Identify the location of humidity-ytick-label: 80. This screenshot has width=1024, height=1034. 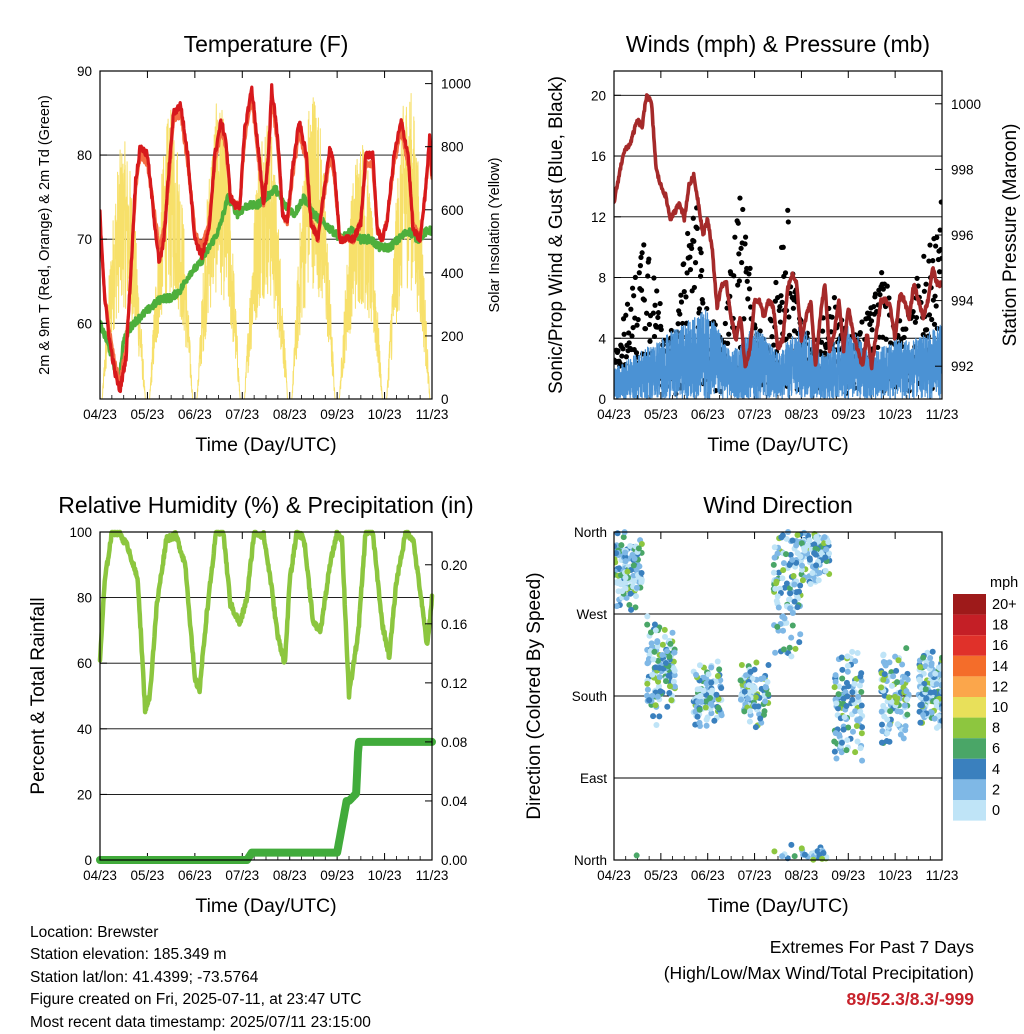
(84, 598).